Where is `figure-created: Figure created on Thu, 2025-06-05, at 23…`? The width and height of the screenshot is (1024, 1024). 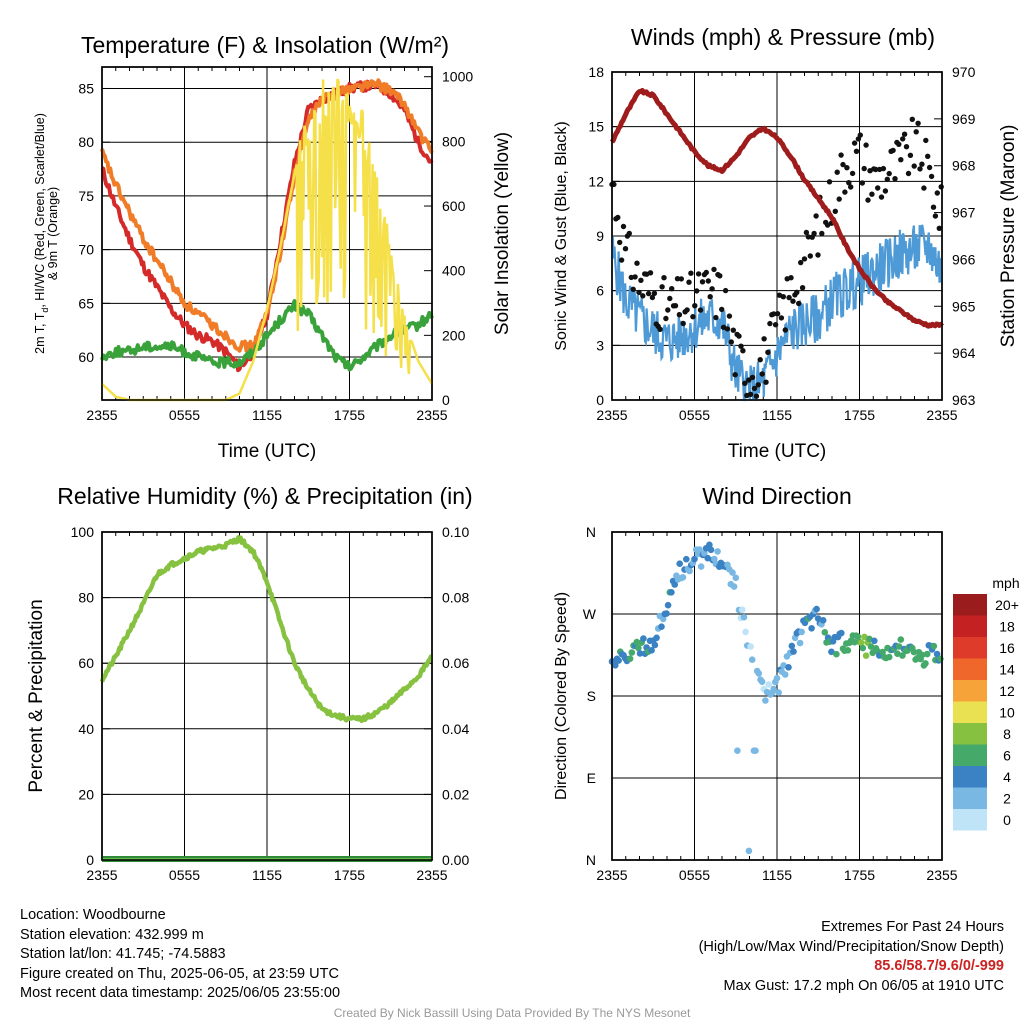
figure-created: Figure created on Thu, 2025-06-05, at 23… is located at coordinates (179, 973).